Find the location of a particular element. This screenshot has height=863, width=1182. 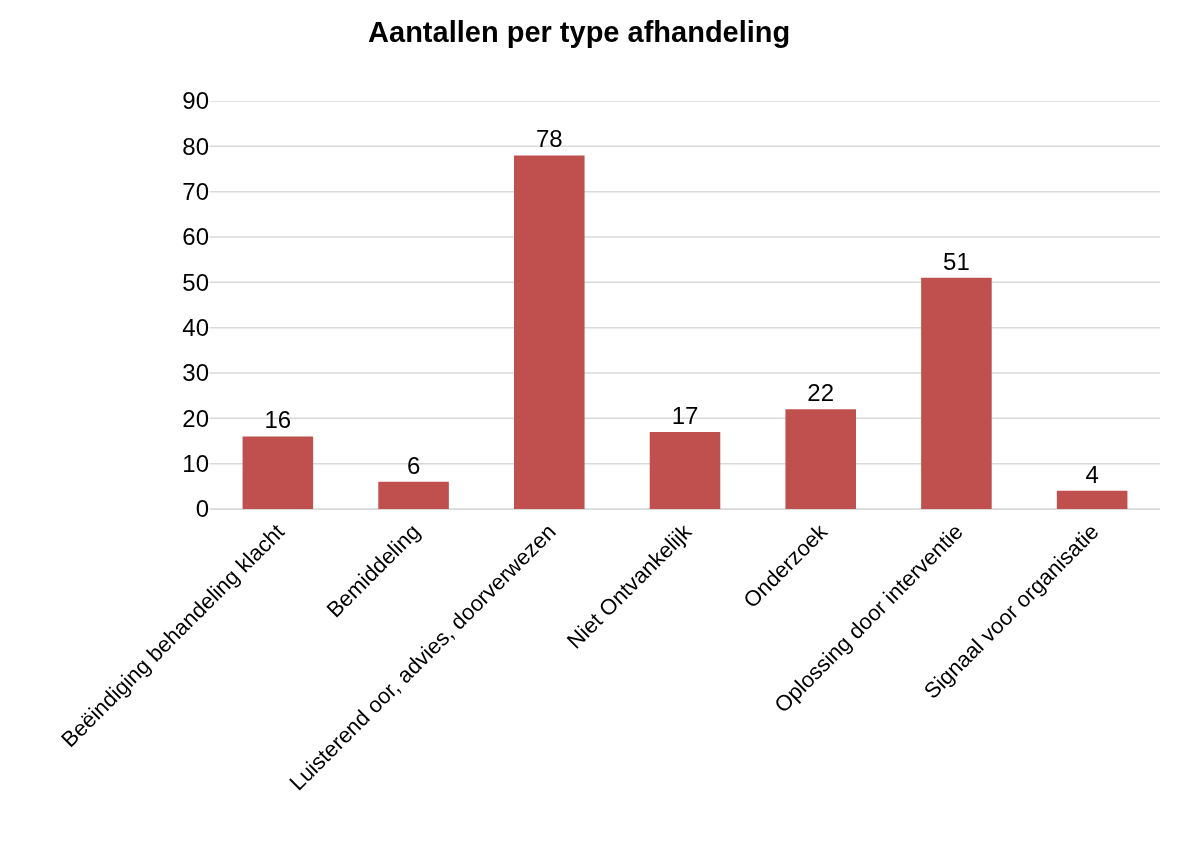

data-label: 78 is located at coordinates (549, 139).